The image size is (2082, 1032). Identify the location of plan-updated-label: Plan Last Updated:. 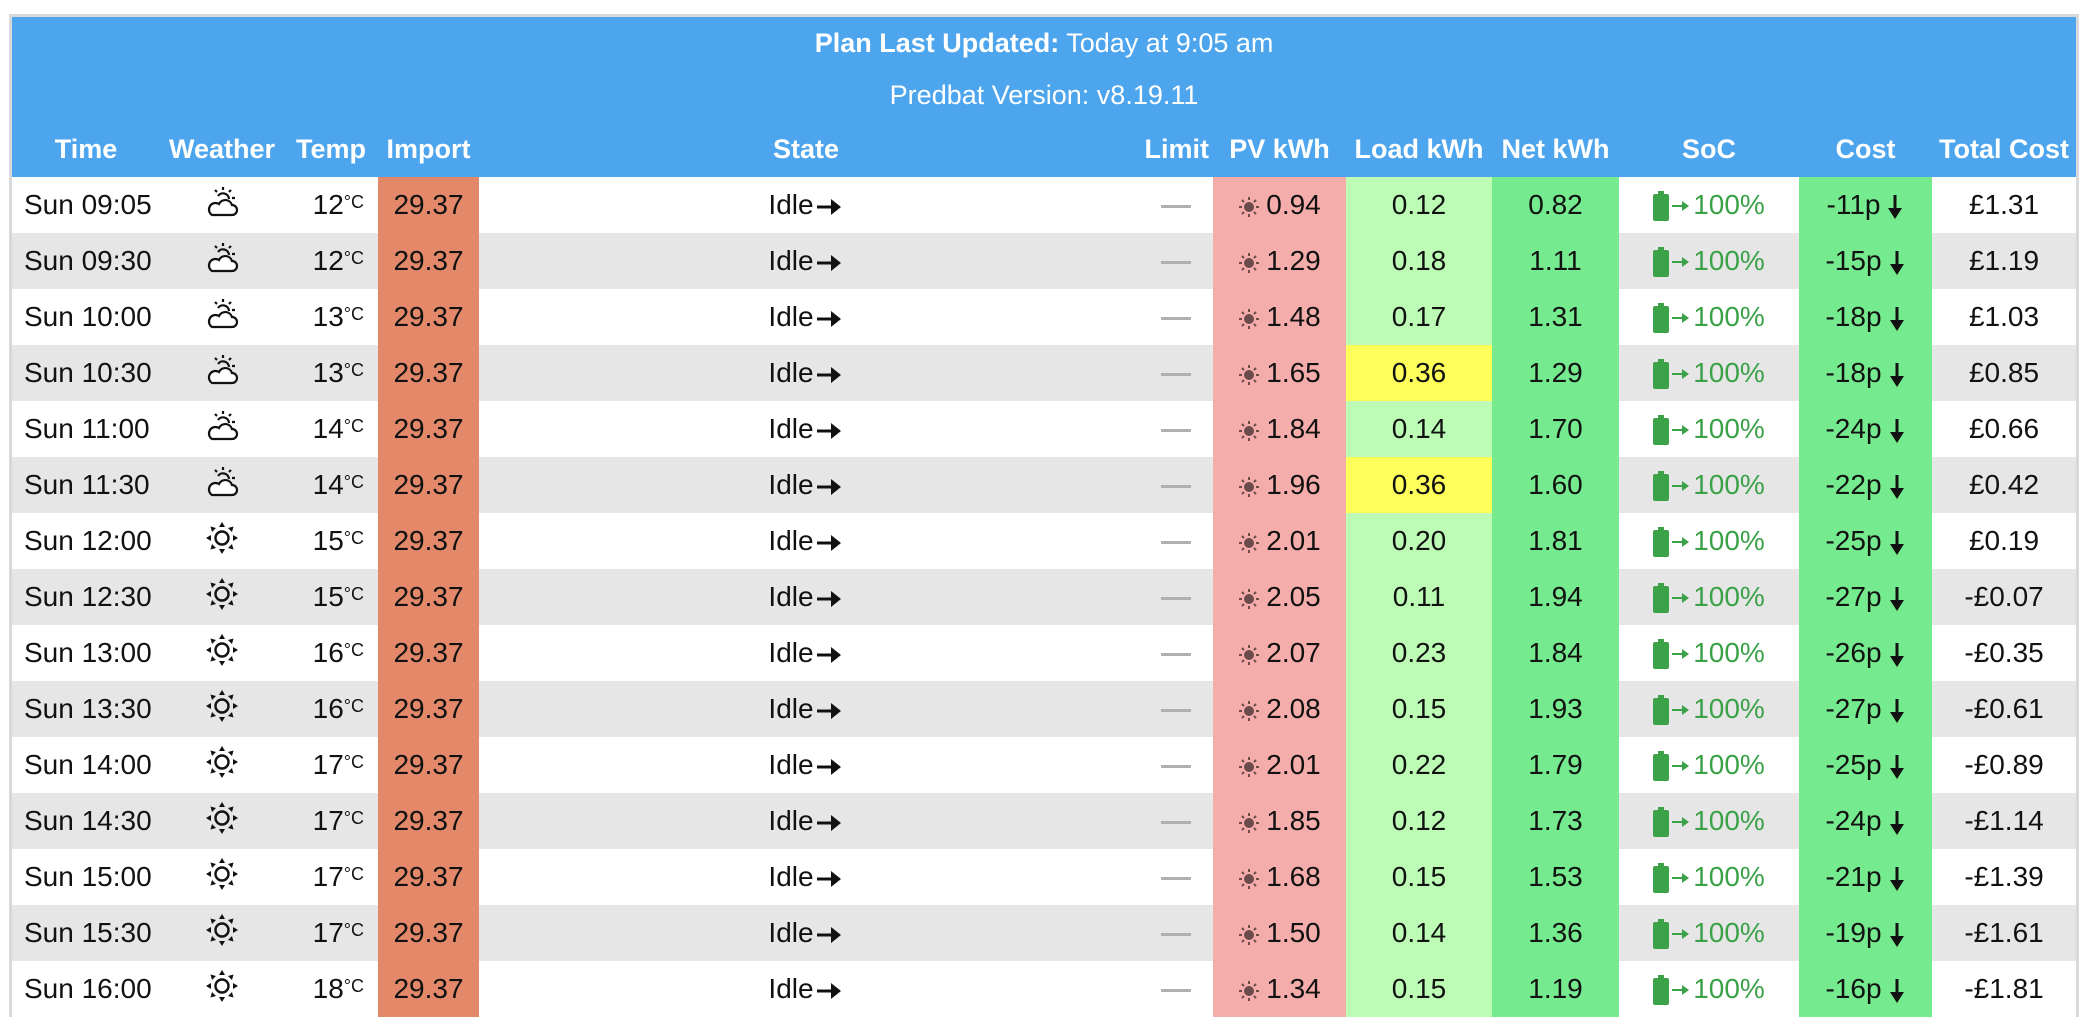
(937, 42).